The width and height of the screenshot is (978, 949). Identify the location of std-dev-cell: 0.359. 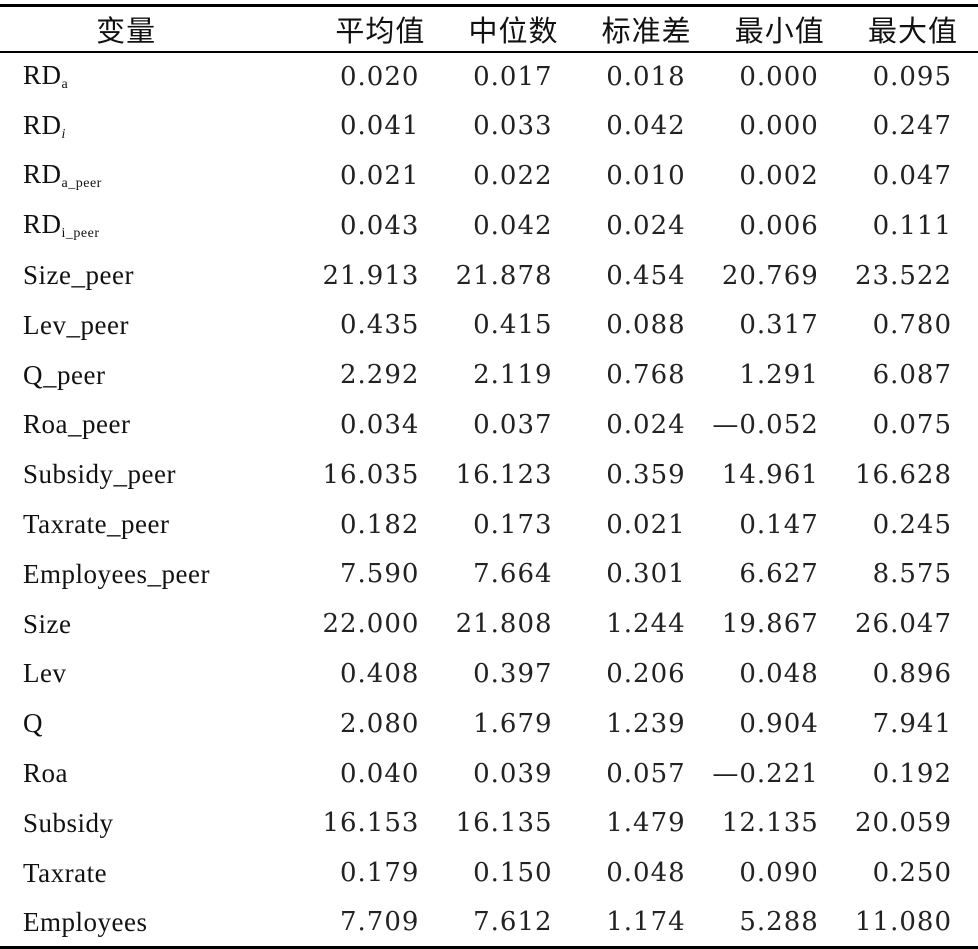
(646, 474).